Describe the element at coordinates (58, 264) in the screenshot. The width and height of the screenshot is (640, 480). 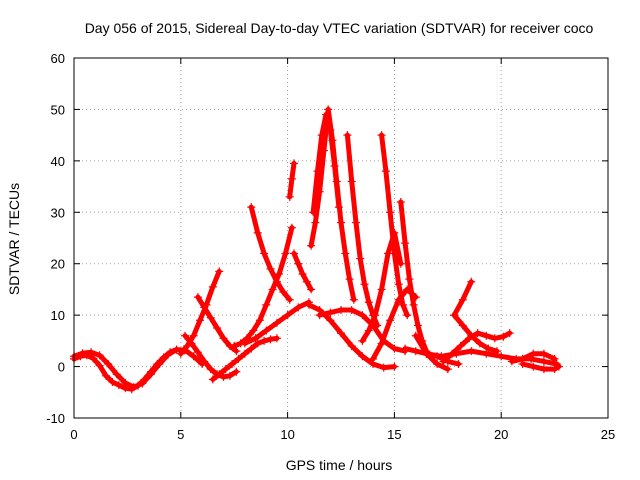
I see `y-tick-label: 20` at that location.